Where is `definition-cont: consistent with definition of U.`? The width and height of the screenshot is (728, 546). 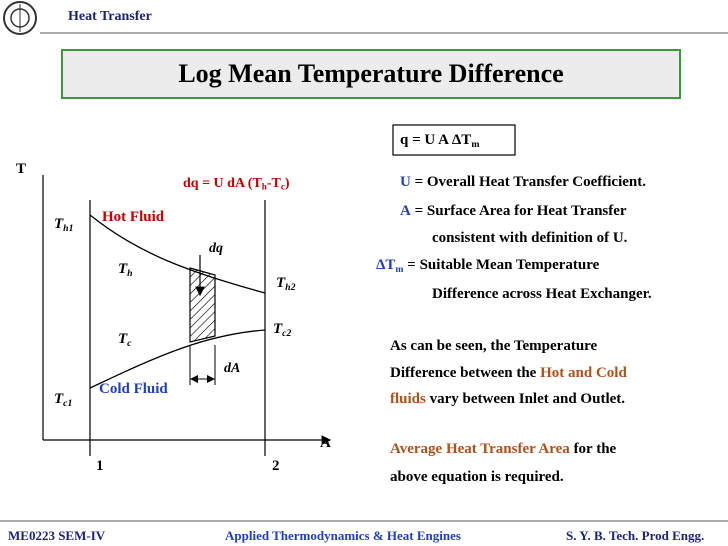 definition-cont: consistent with definition of U. is located at coordinates (530, 238).